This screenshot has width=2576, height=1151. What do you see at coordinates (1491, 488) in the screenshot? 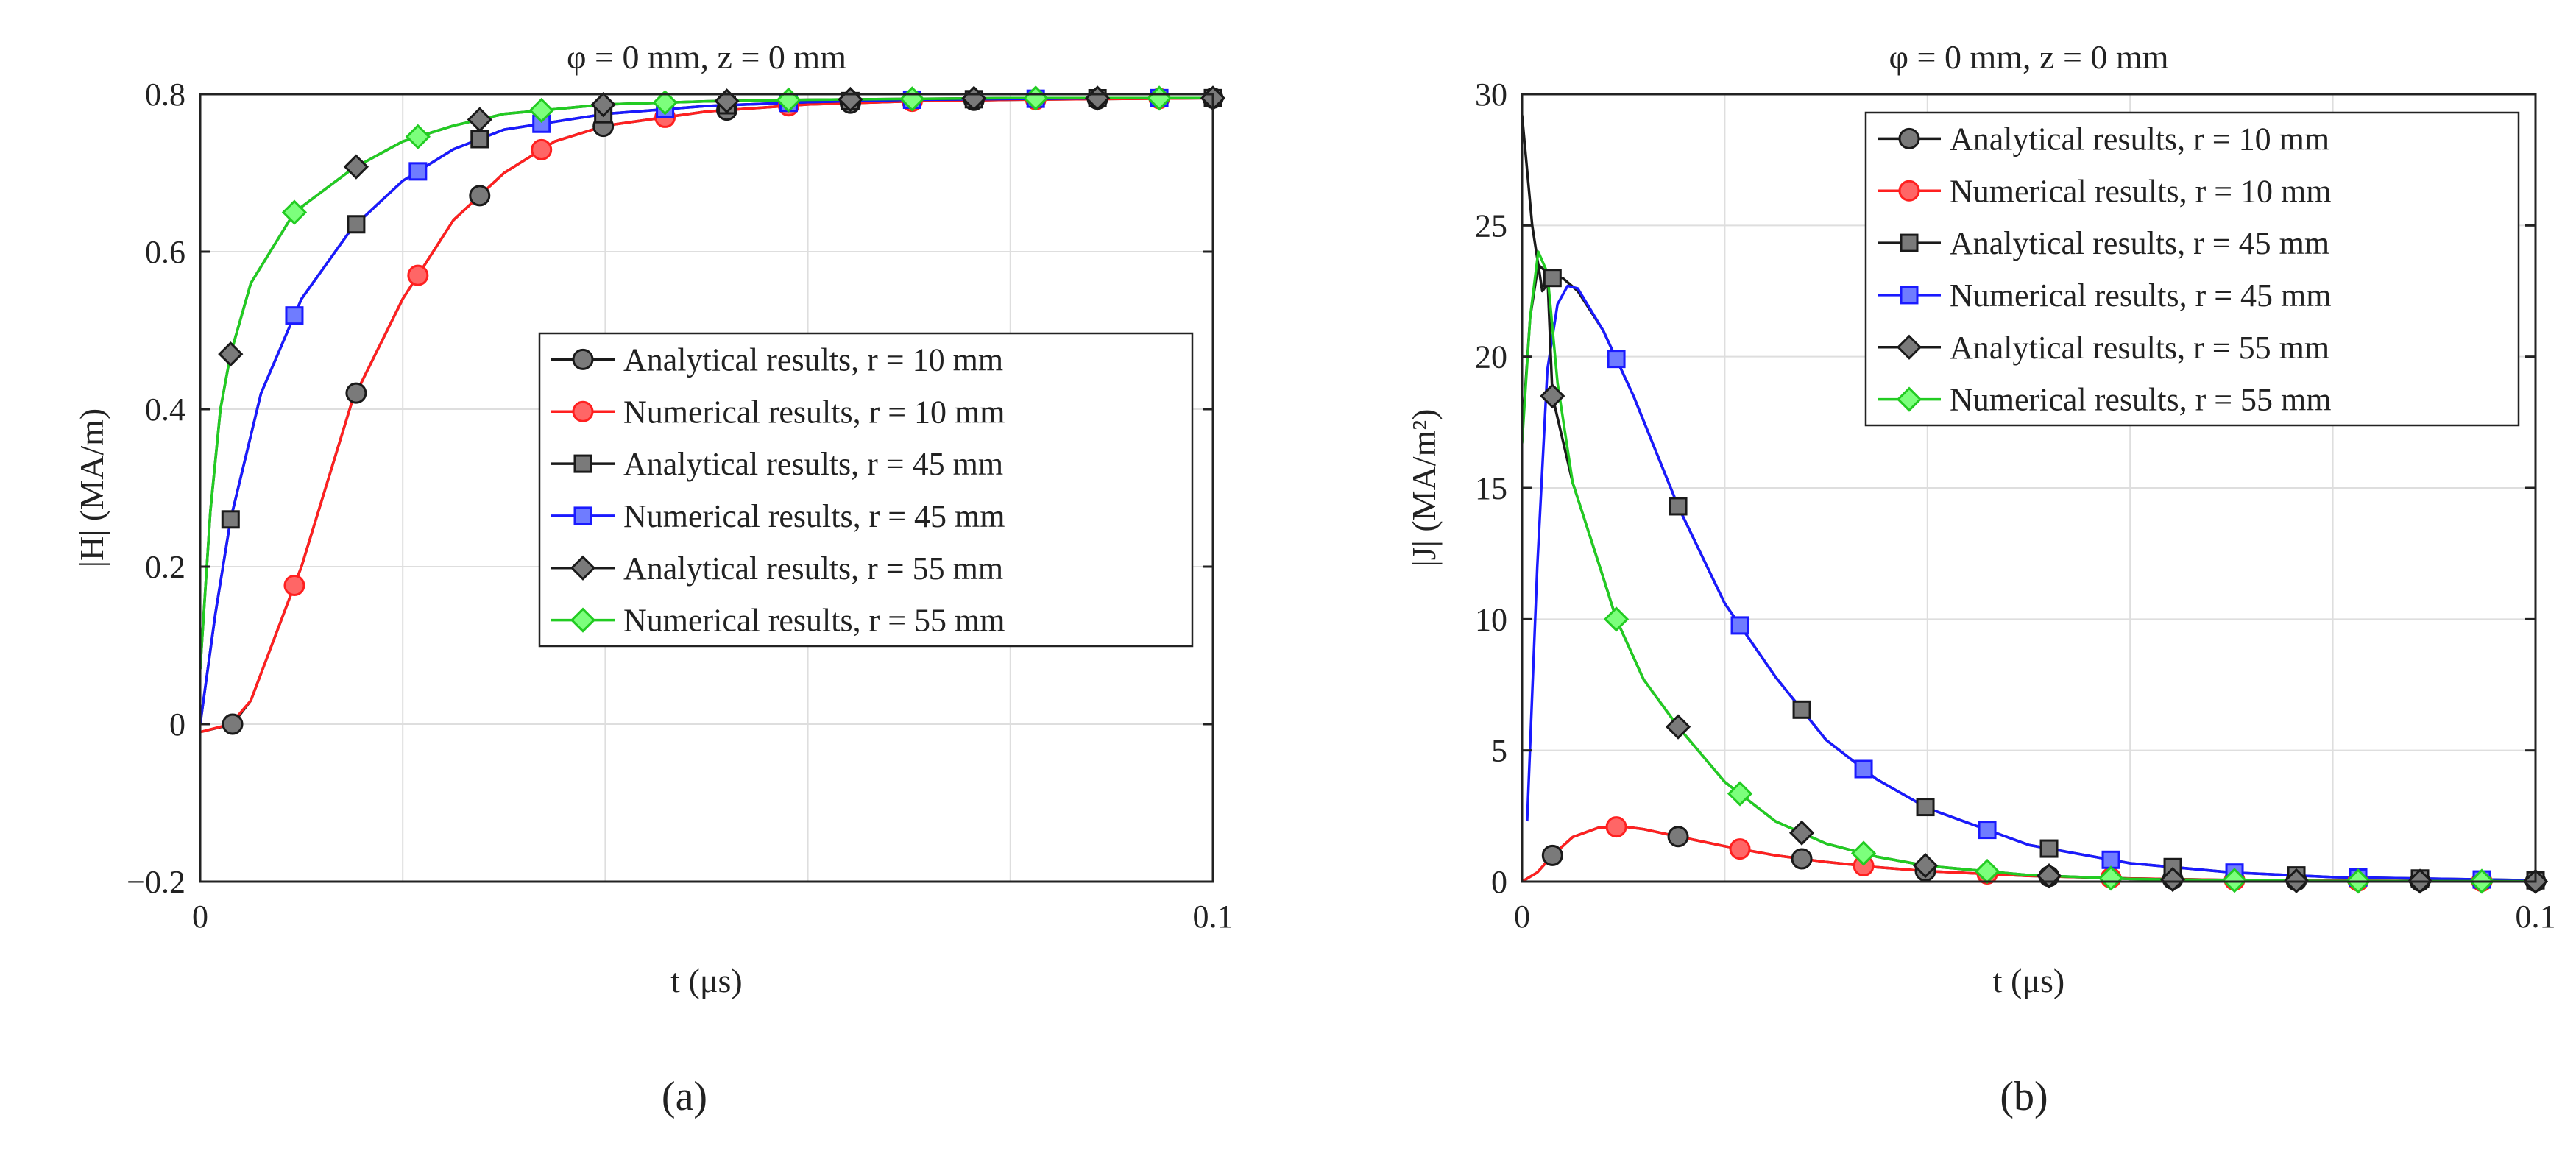
I see `y-tick-label: 15` at bounding box center [1491, 488].